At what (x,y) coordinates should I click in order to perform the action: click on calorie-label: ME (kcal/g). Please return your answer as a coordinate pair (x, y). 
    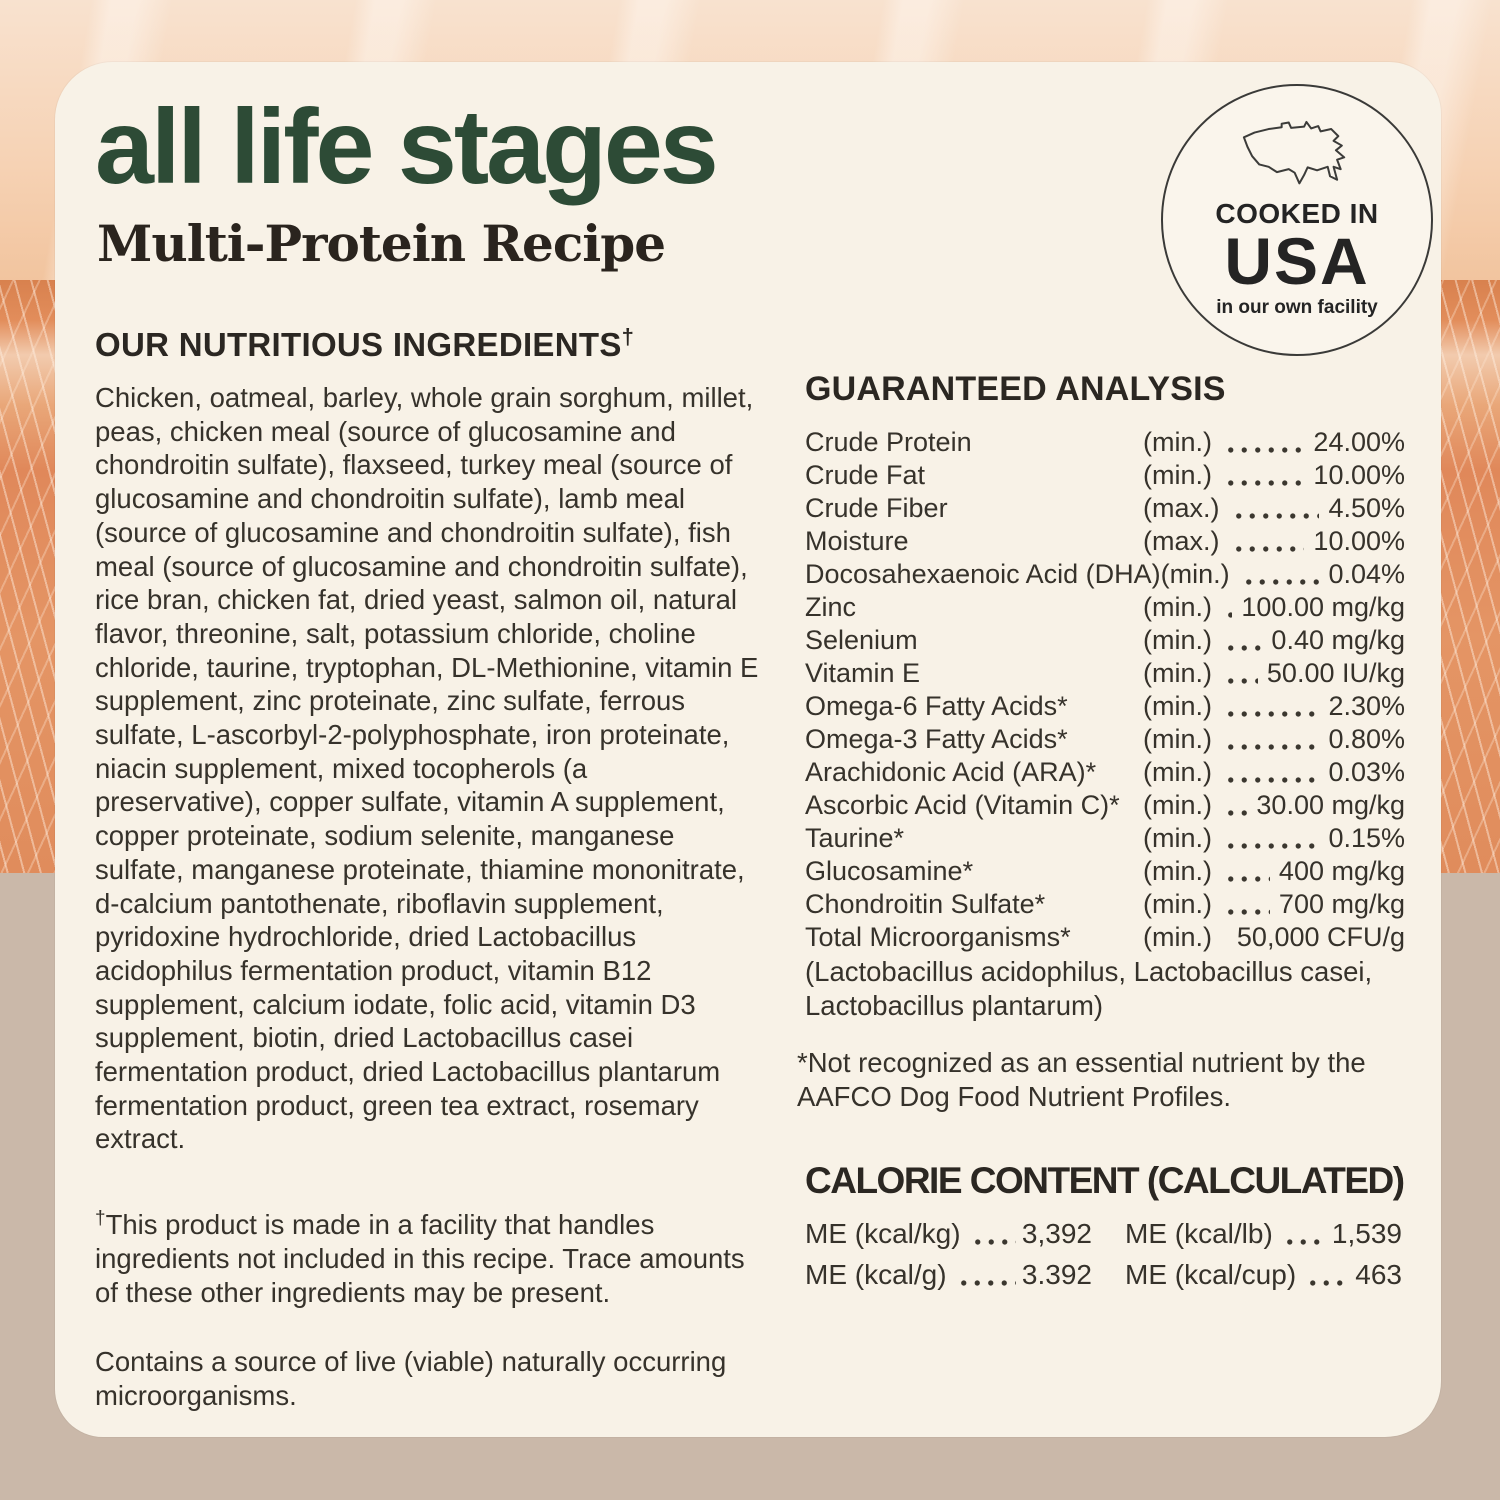
    Looking at the image, I should click on (876, 1274).